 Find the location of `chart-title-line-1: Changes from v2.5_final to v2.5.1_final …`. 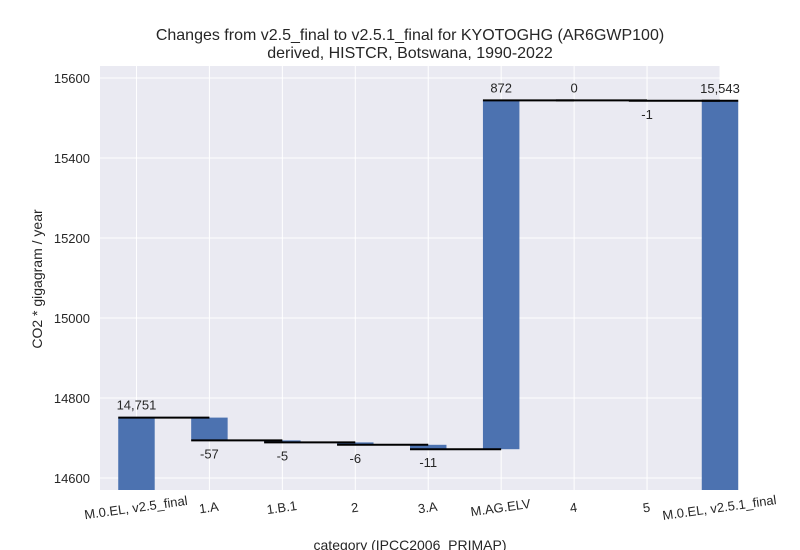

chart-title-line-1: Changes from v2.5_final to v2.5.1_final … is located at coordinates (410, 35).